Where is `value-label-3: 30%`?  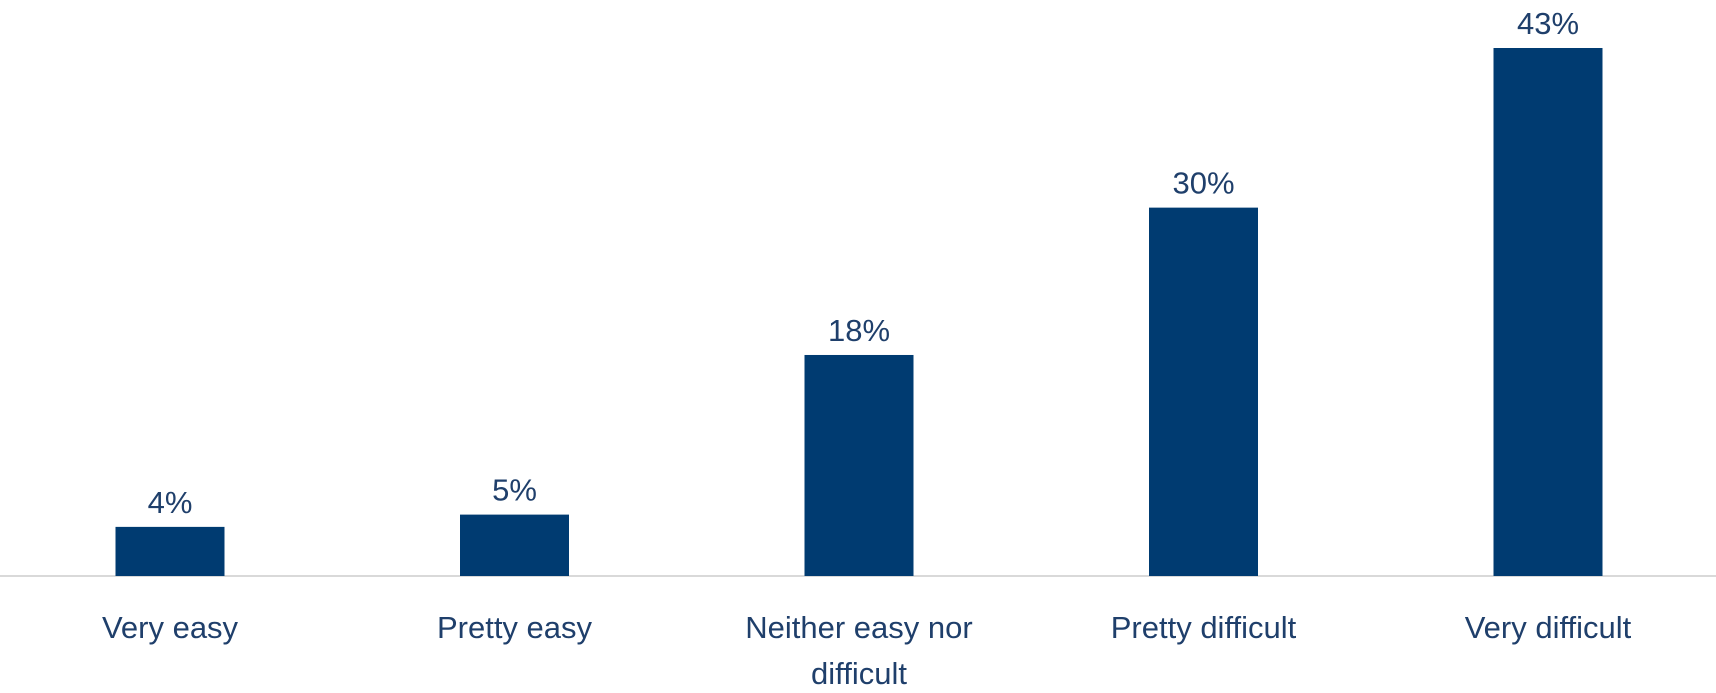
value-label-3: 30% is located at coordinates (1203, 183).